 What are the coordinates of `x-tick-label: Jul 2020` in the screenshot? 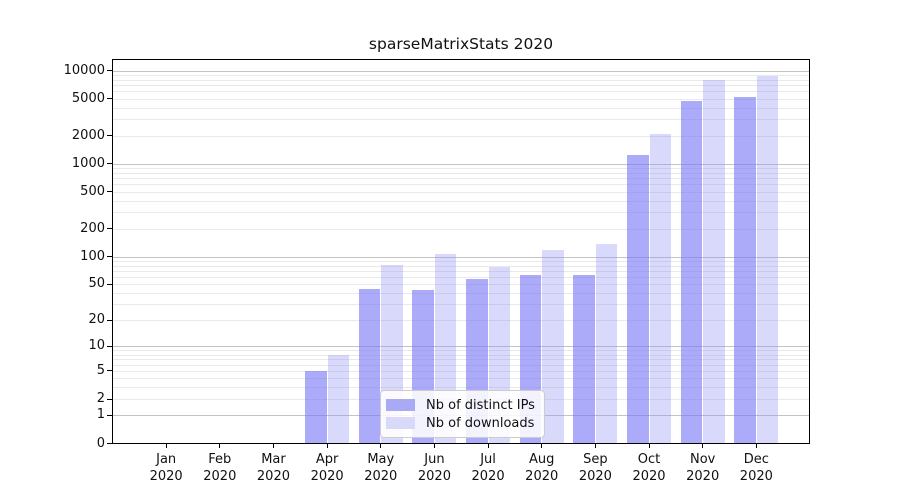 It's located at (488, 468).